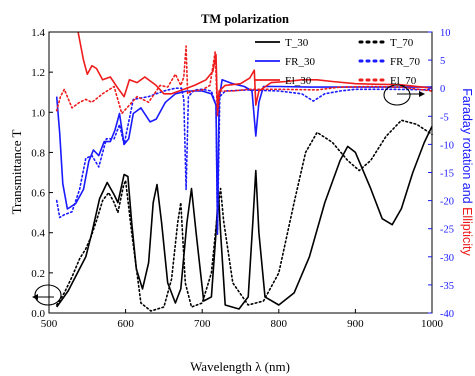  Describe the element at coordinates (337, 62) in the screenshot. I see `legend: T_30 T_70 FR_30 FR_70 El_30 El_70` at that location.